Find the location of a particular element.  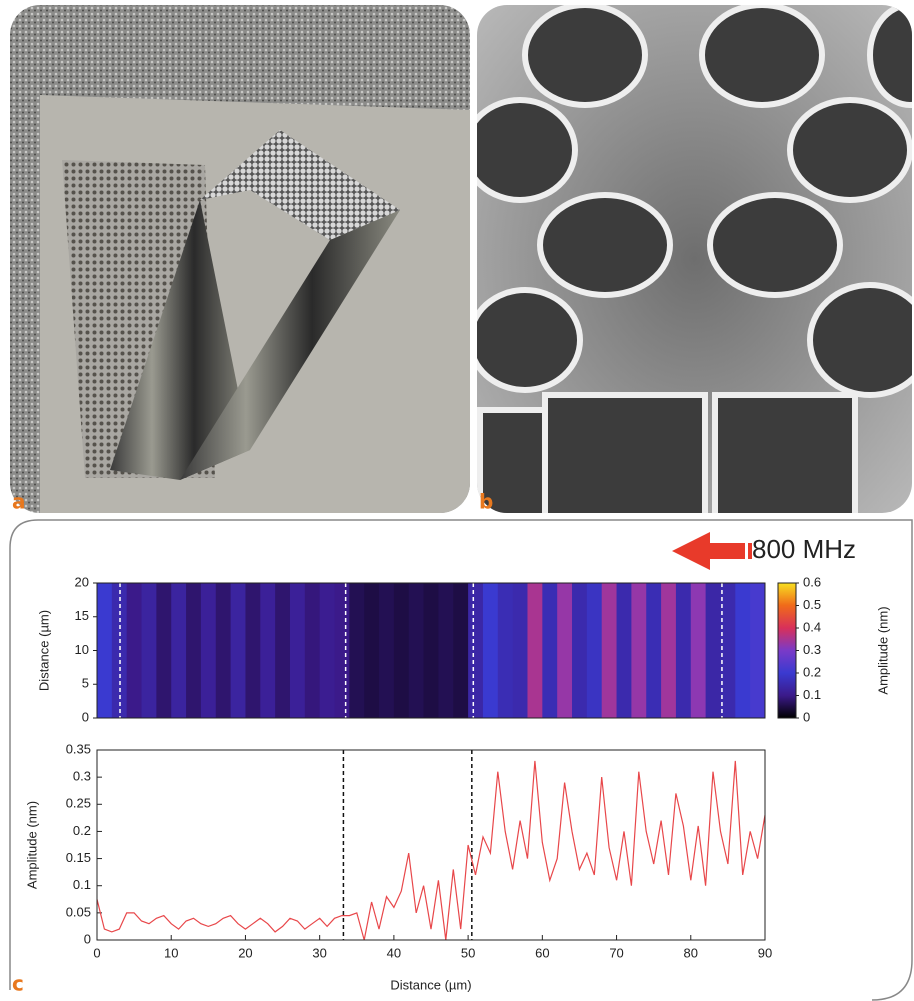

y-tick-label: 0.25 is located at coordinates (78, 803).